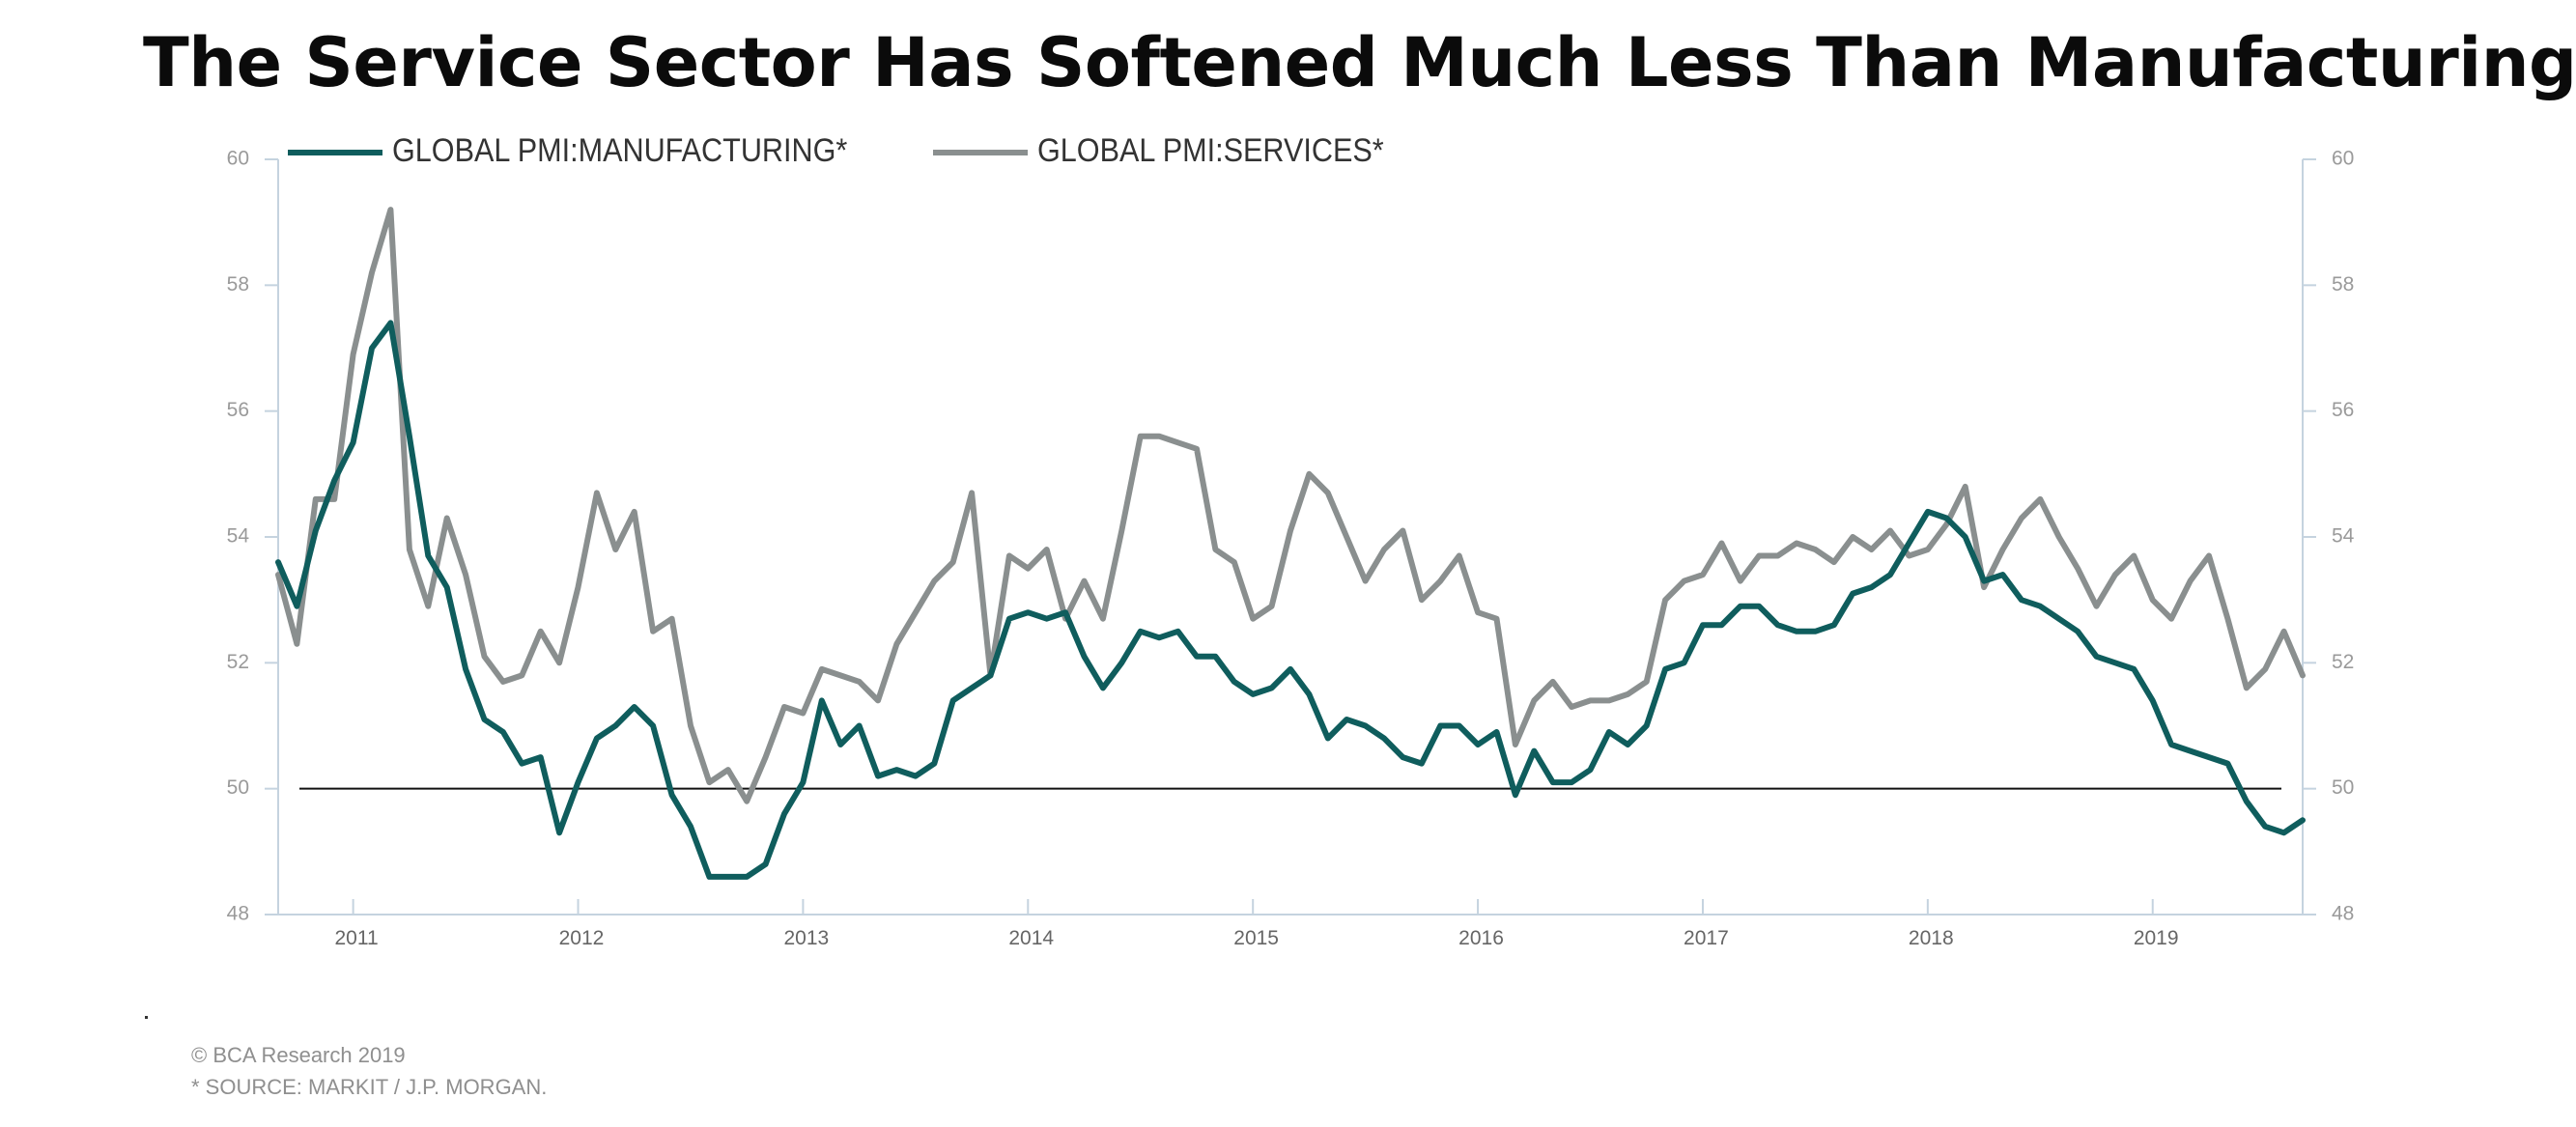  Describe the element at coordinates (238, 410) in the screenshot. I see `y-tick-label-left: 56` at that location.